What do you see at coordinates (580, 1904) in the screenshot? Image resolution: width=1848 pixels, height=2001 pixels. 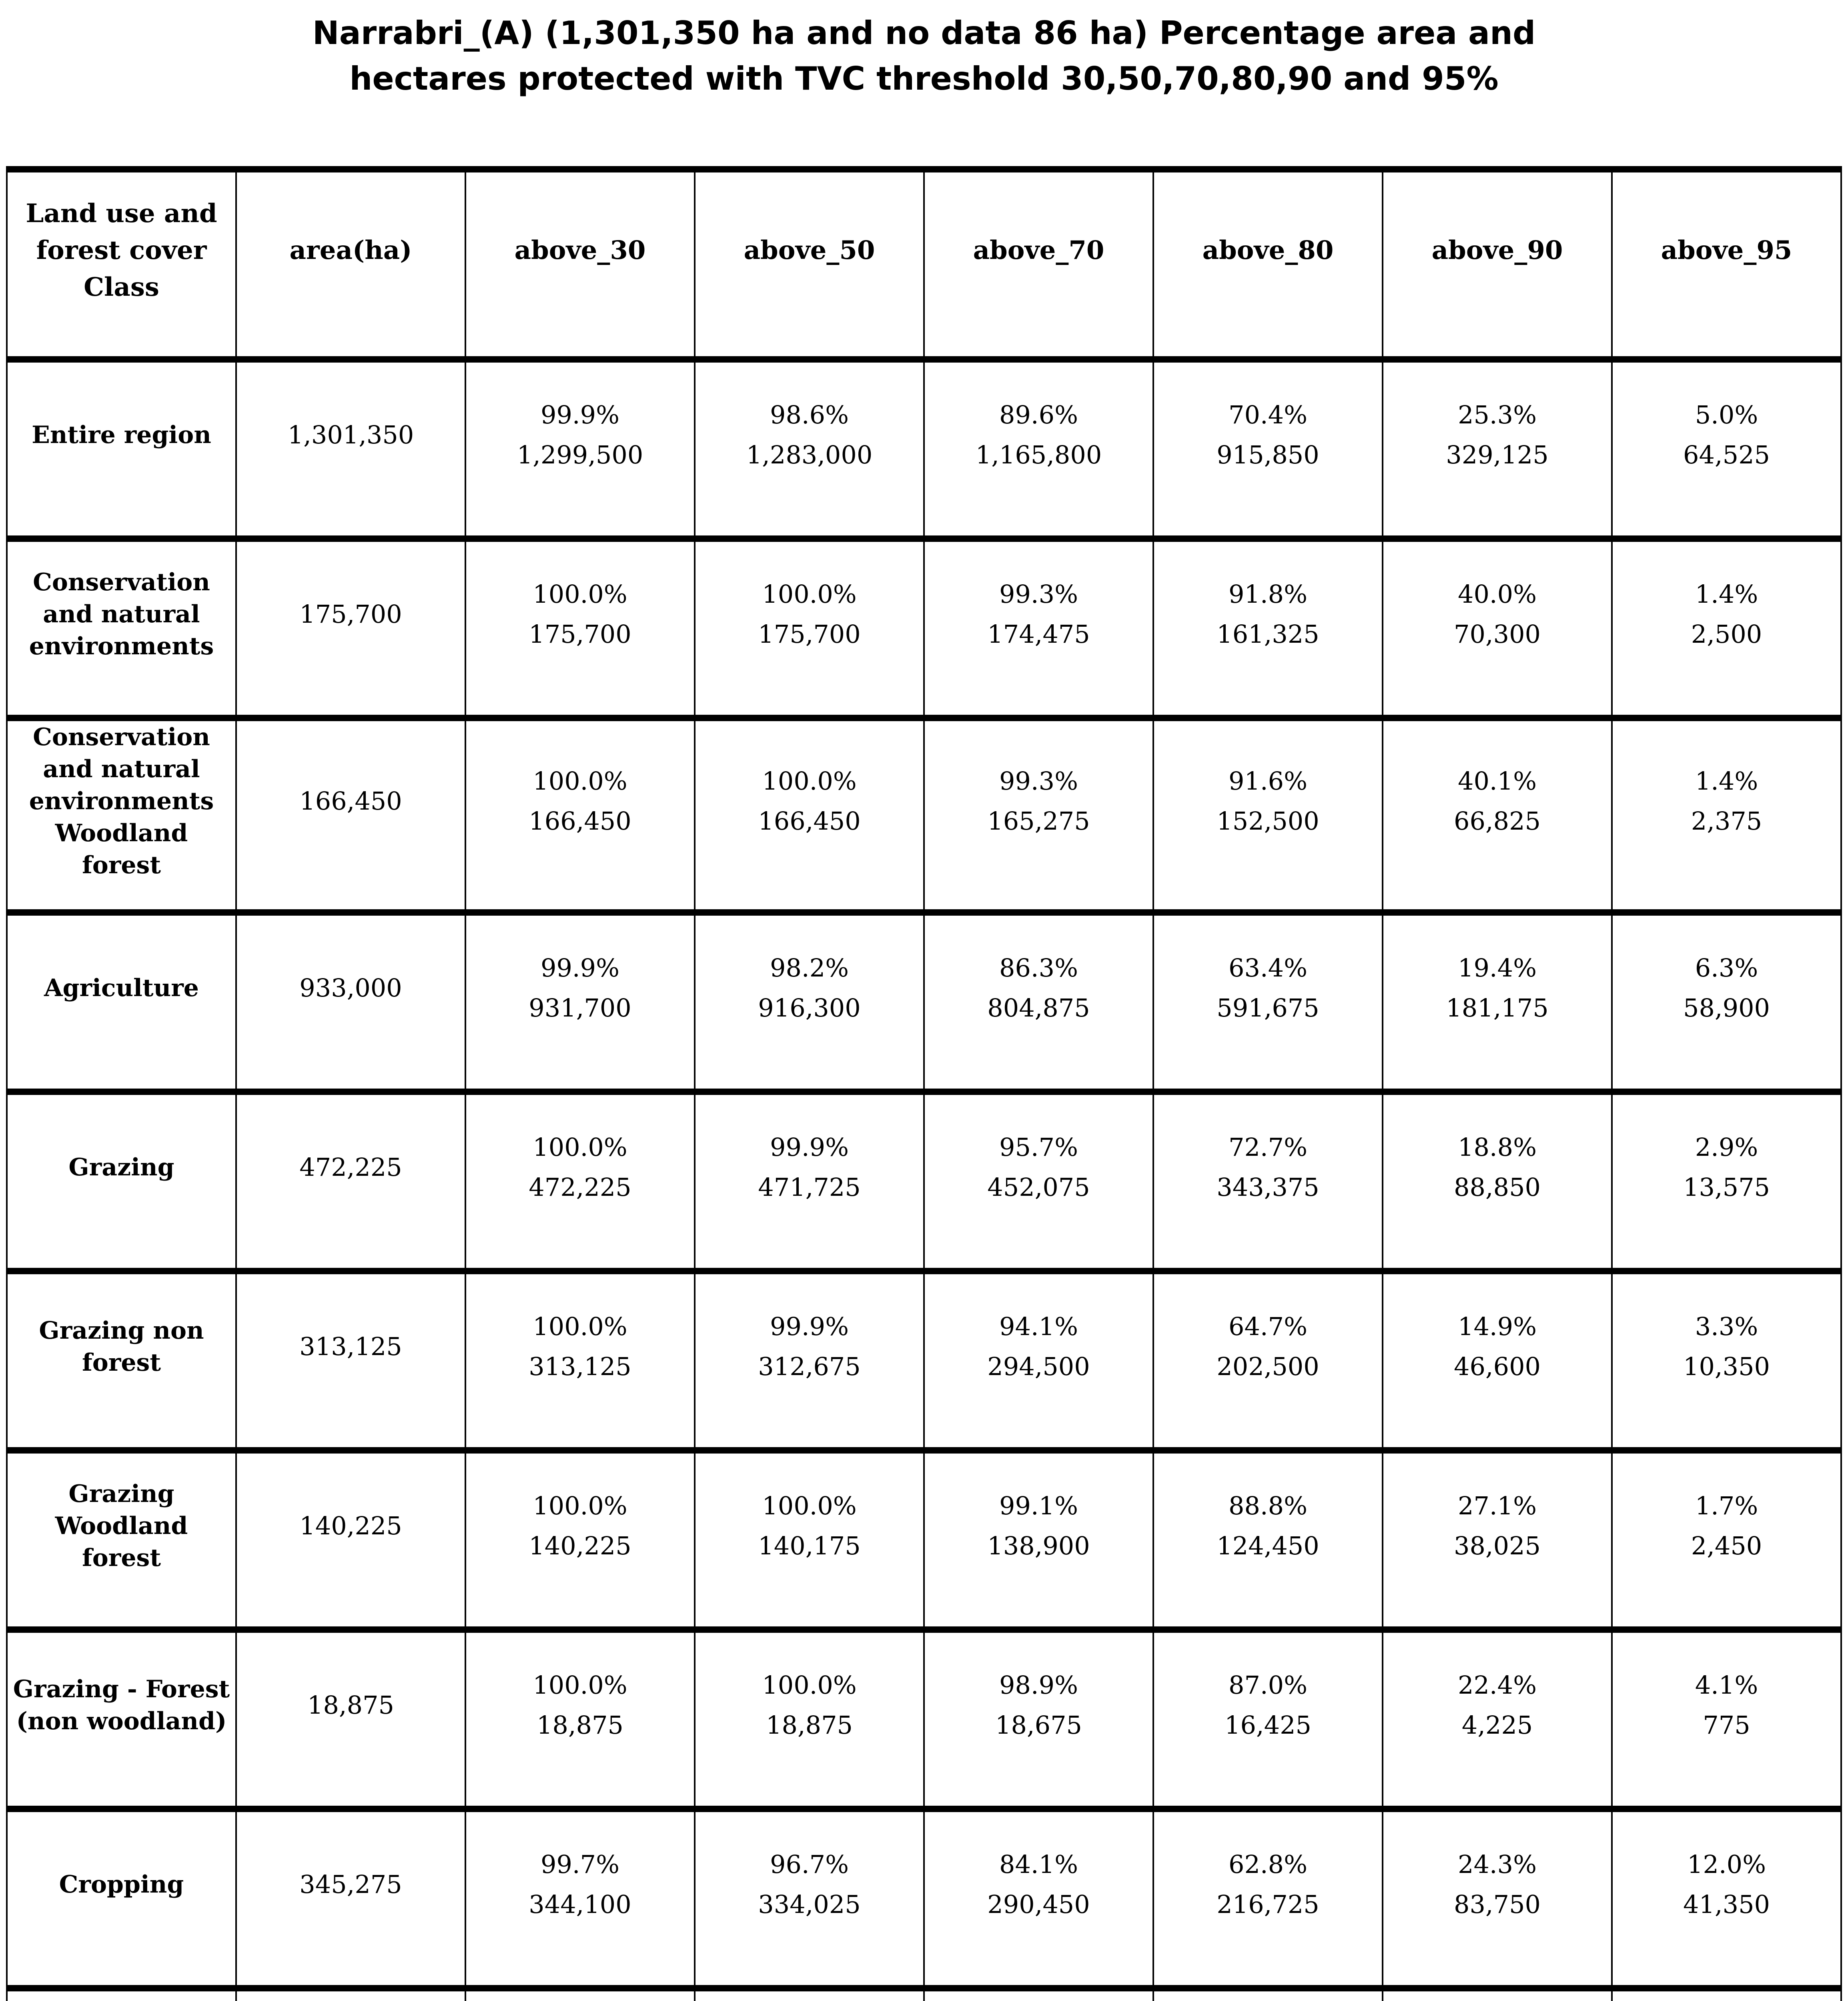 I see `hectares-value: 344,100` at bounding box center [580, 1904].